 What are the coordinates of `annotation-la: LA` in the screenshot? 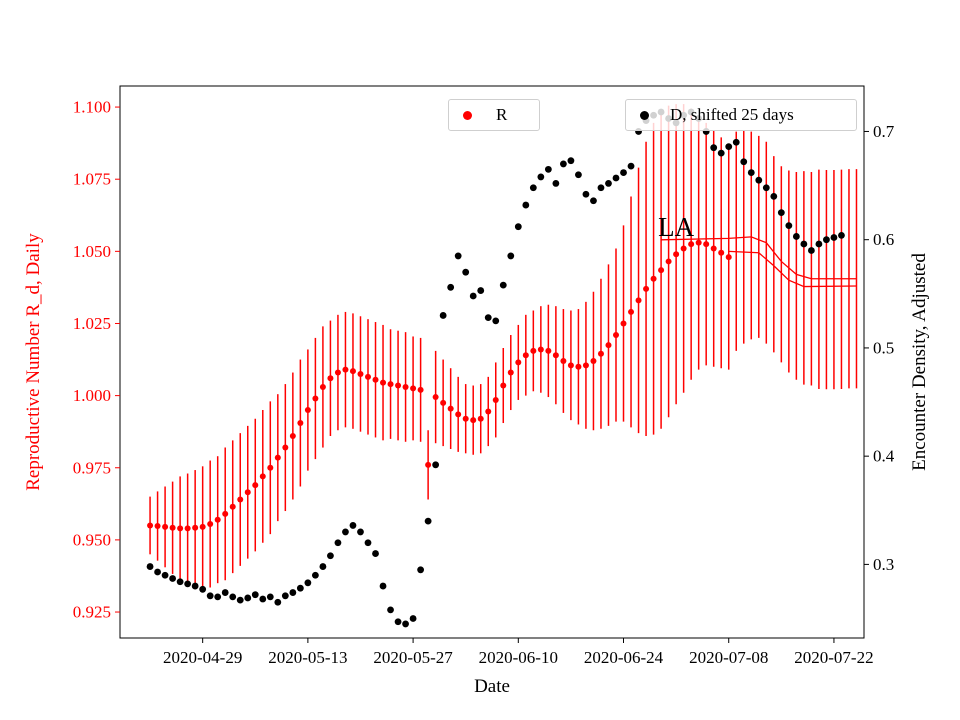 It's located at (676, 227).